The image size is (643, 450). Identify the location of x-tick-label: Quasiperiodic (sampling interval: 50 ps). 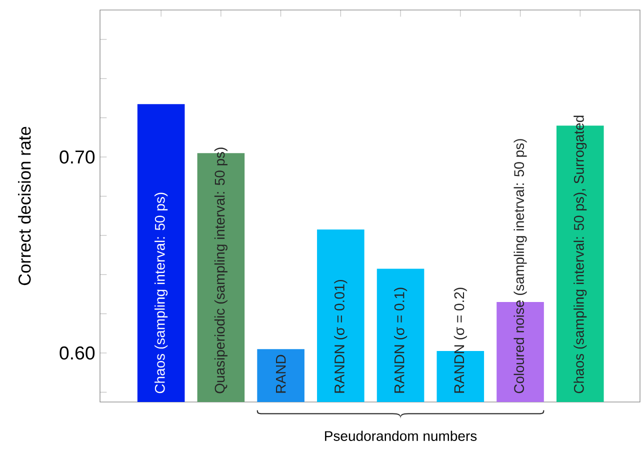
(221, 271).